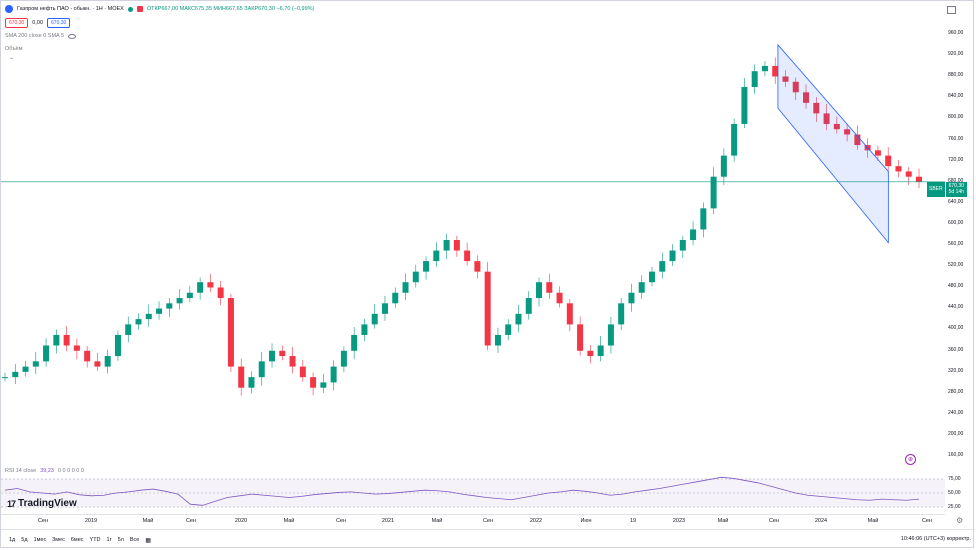 The height and width of the screenshot is (550, 976). Describe the element at coordinates (956, 201) in the screenshot. I see `price-tick: 640,00` at that location.